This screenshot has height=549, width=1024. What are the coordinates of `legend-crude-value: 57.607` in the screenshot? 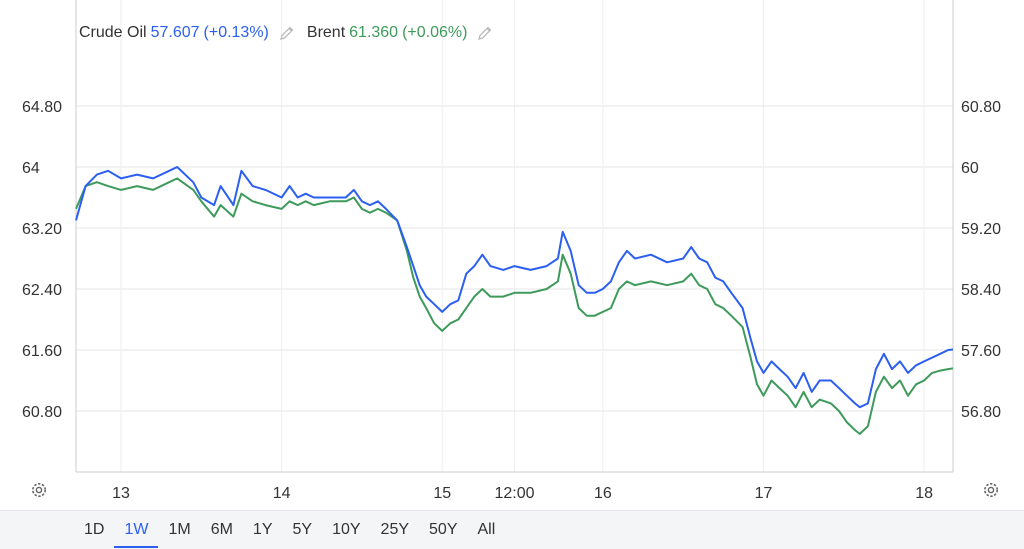 It's located at (175, 32).